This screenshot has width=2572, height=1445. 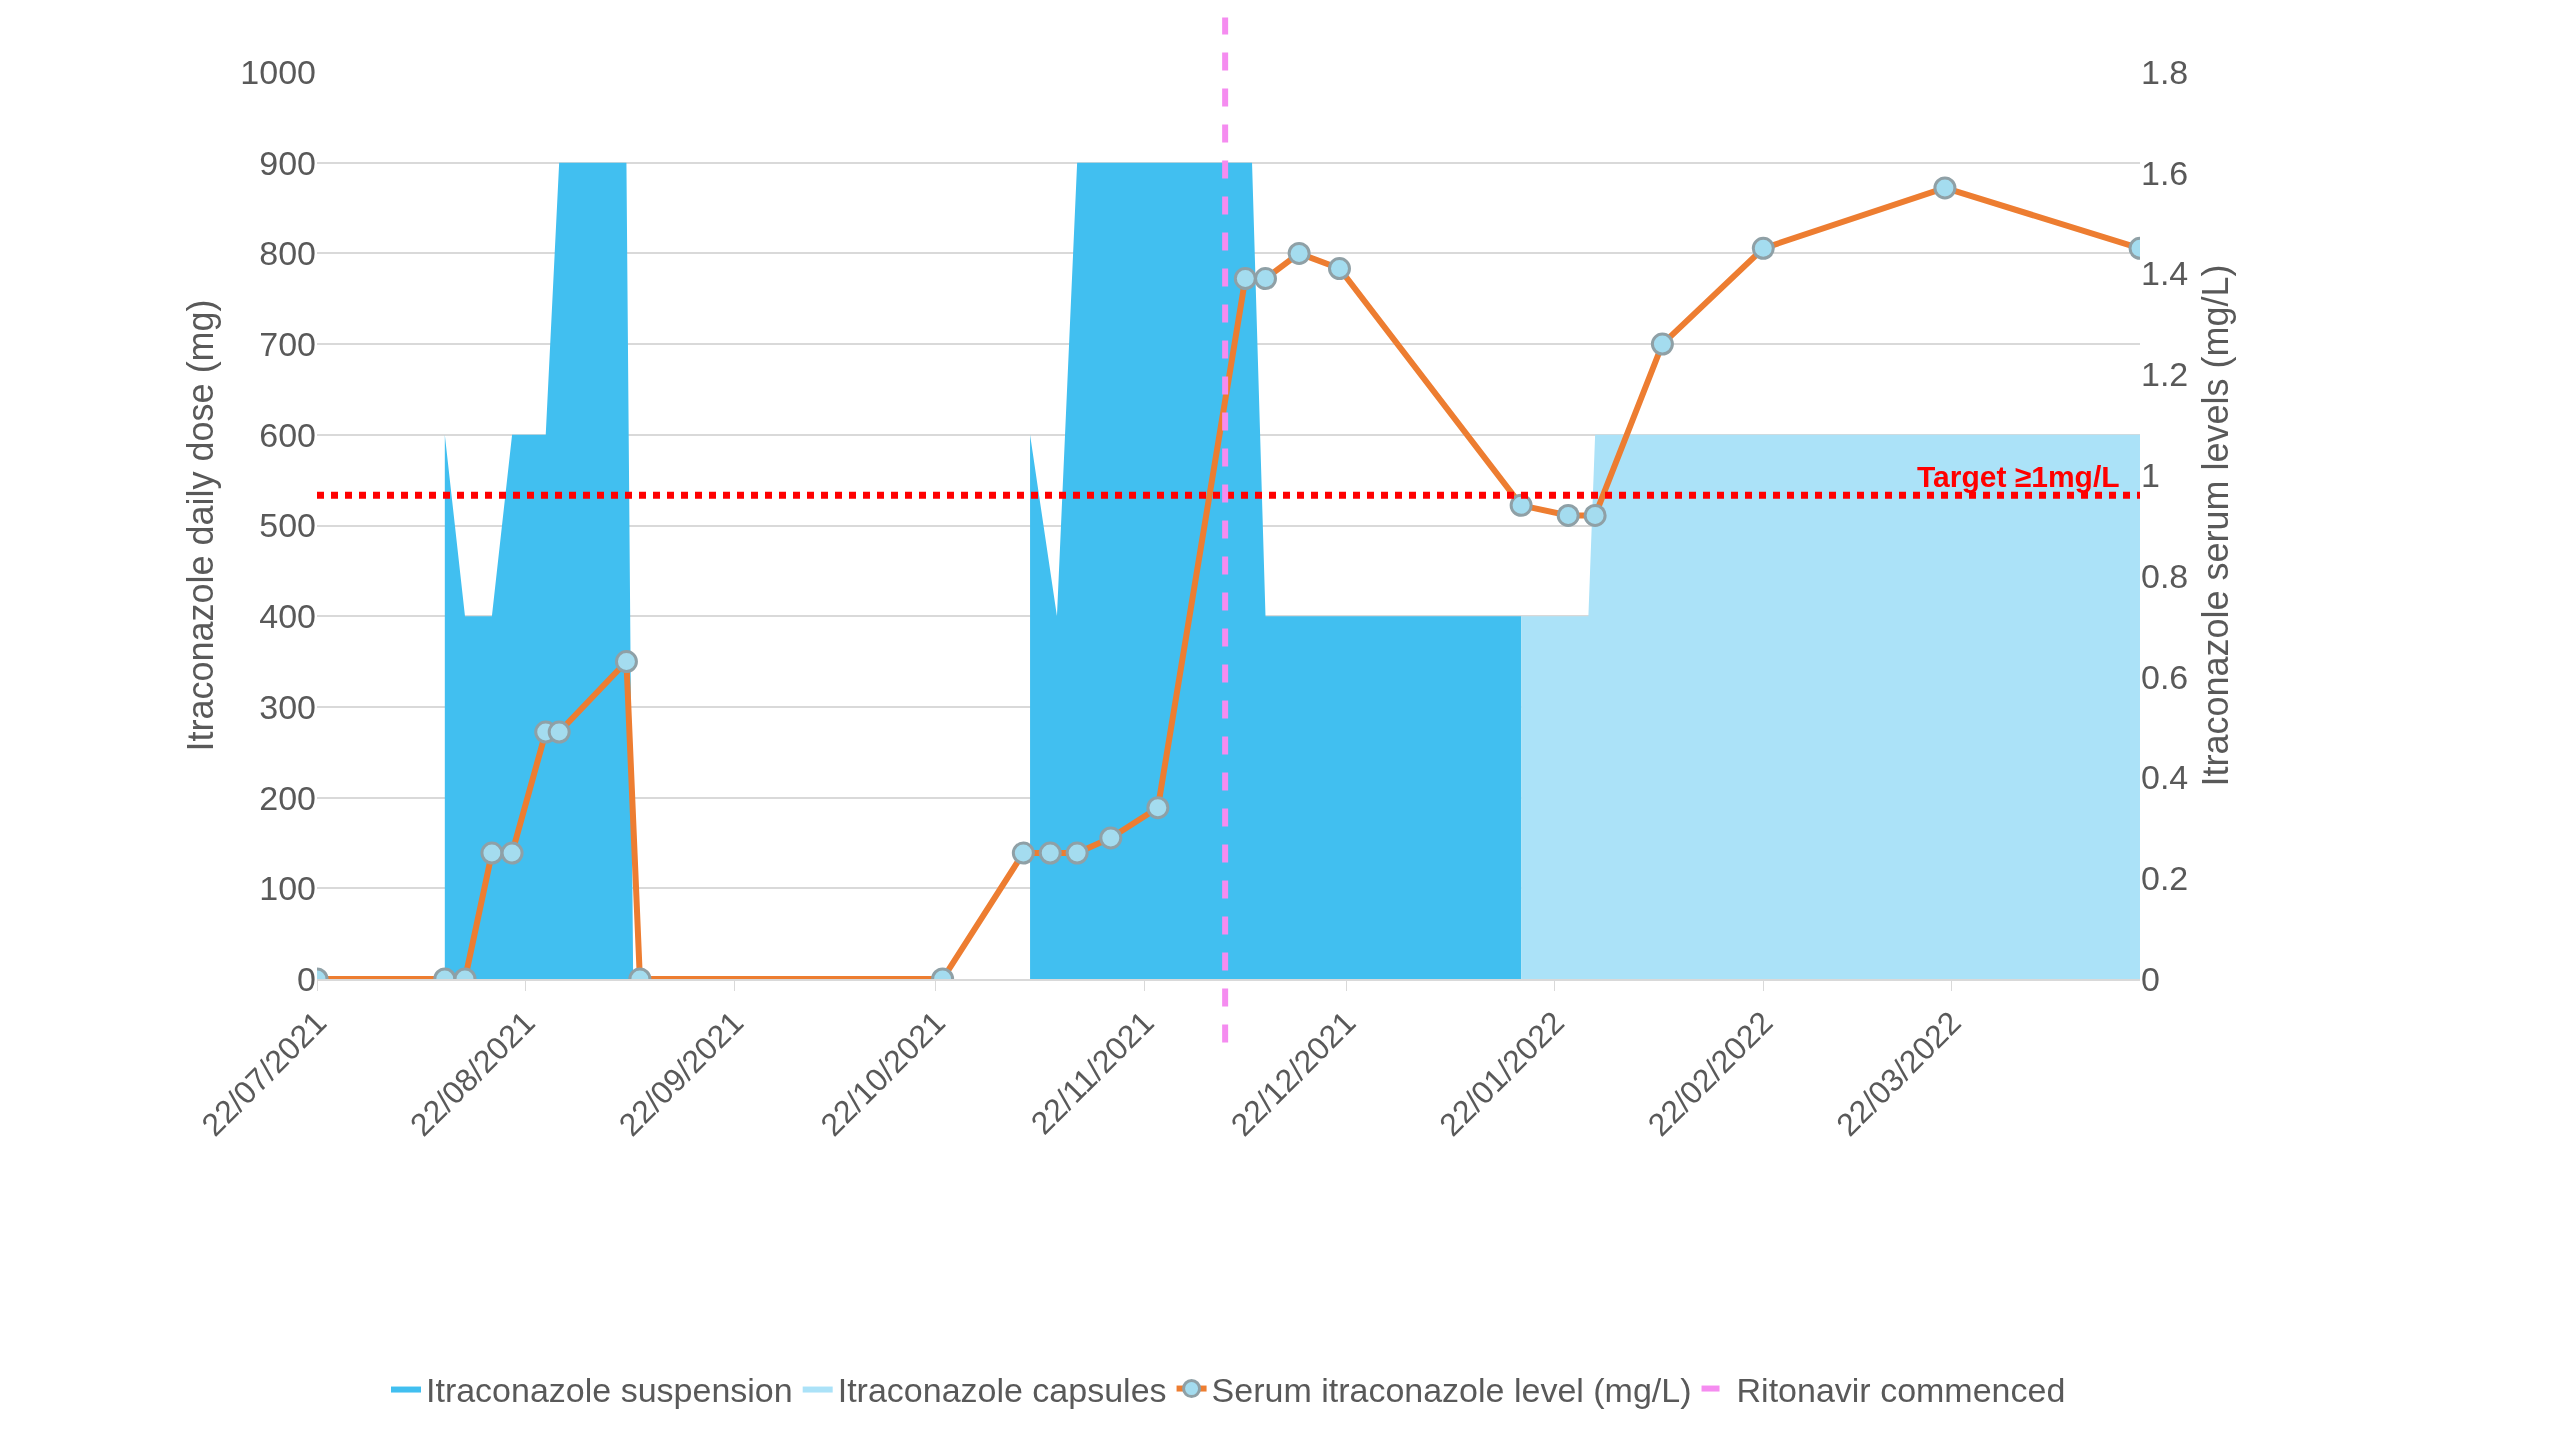 What do you see at coordinates (287, 797) in the screenshot?
I see `y-tick-label: 200` at bounding box center [287, 797].